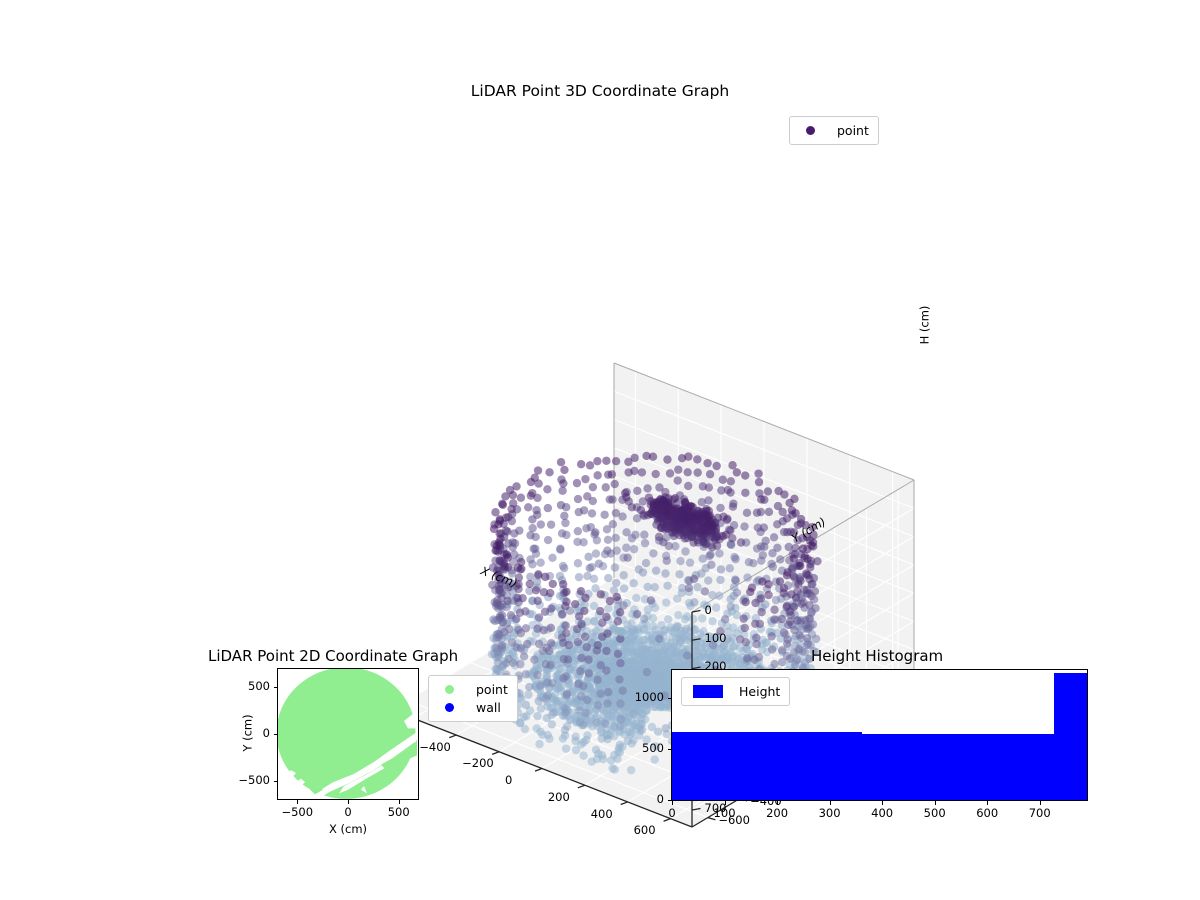 This screenshot has width=1200, height=900. What do you see at coordinates (649, 697) in the screenshot?
I see `y-tick-label: 1000` at bounding box center [649, 697].